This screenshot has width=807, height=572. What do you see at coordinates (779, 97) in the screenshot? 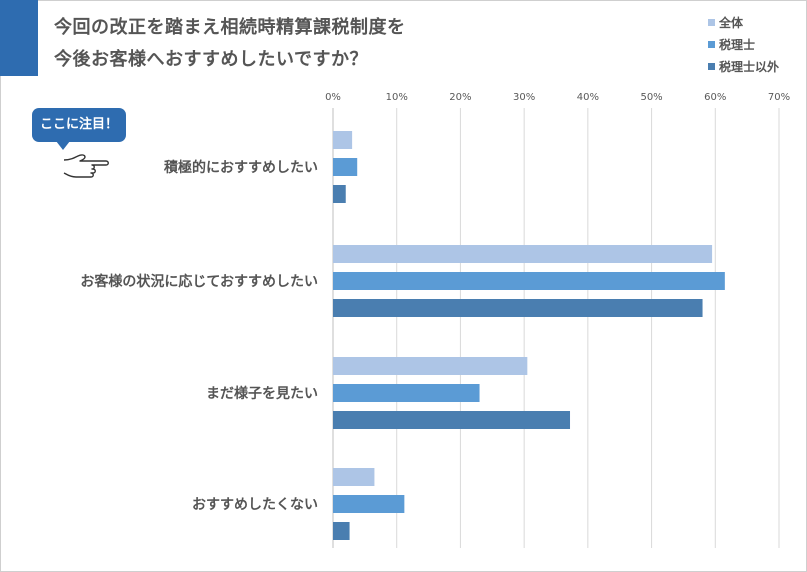
I see `x-tick-label-7: 70%` at bounding box center [779, 97].